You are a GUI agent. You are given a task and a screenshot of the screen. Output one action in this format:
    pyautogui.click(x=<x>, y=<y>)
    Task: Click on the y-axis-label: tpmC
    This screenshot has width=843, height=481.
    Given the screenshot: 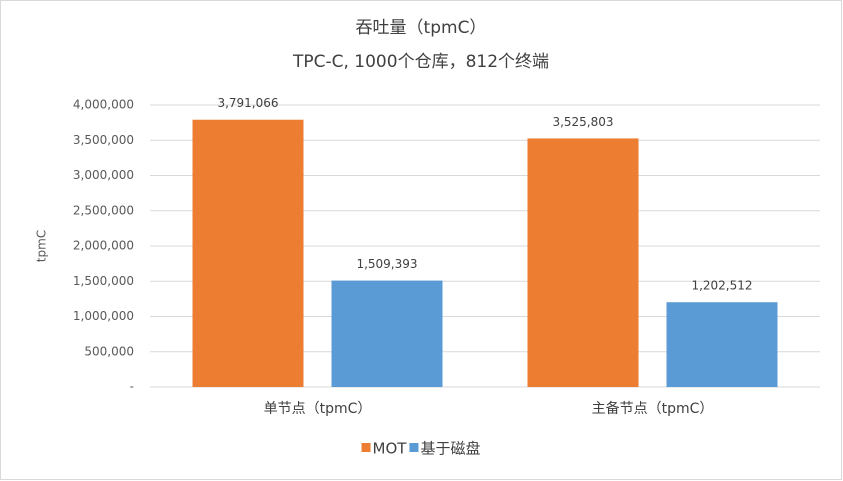 What is the action you would take?
    pyautogui.click(x=42, y=246)
    